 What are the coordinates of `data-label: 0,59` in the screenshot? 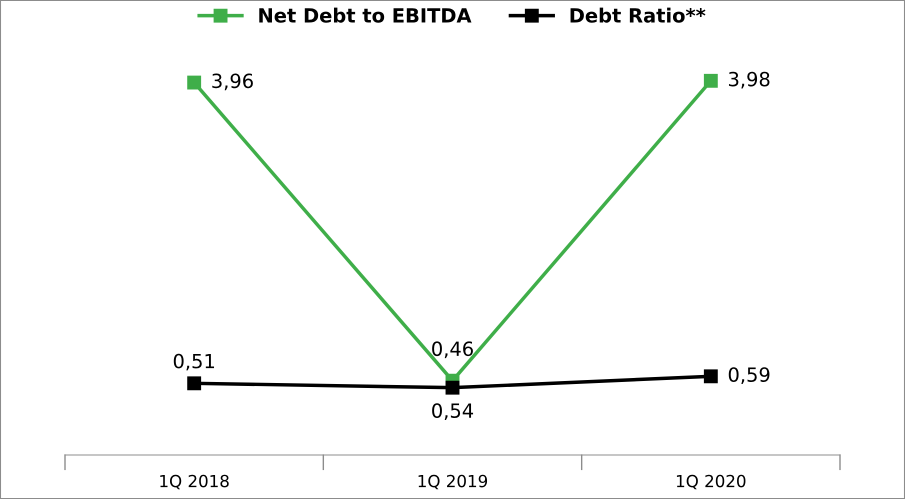 It's located at (749, 375).